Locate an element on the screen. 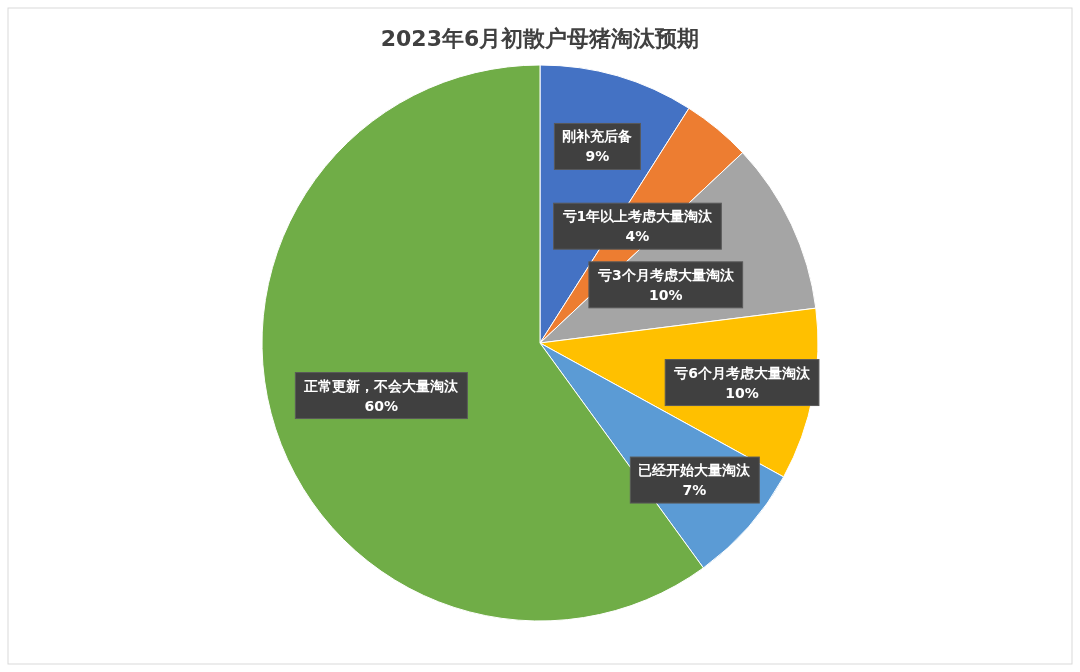  data-label: 60% is located at coordinates (381, 405).